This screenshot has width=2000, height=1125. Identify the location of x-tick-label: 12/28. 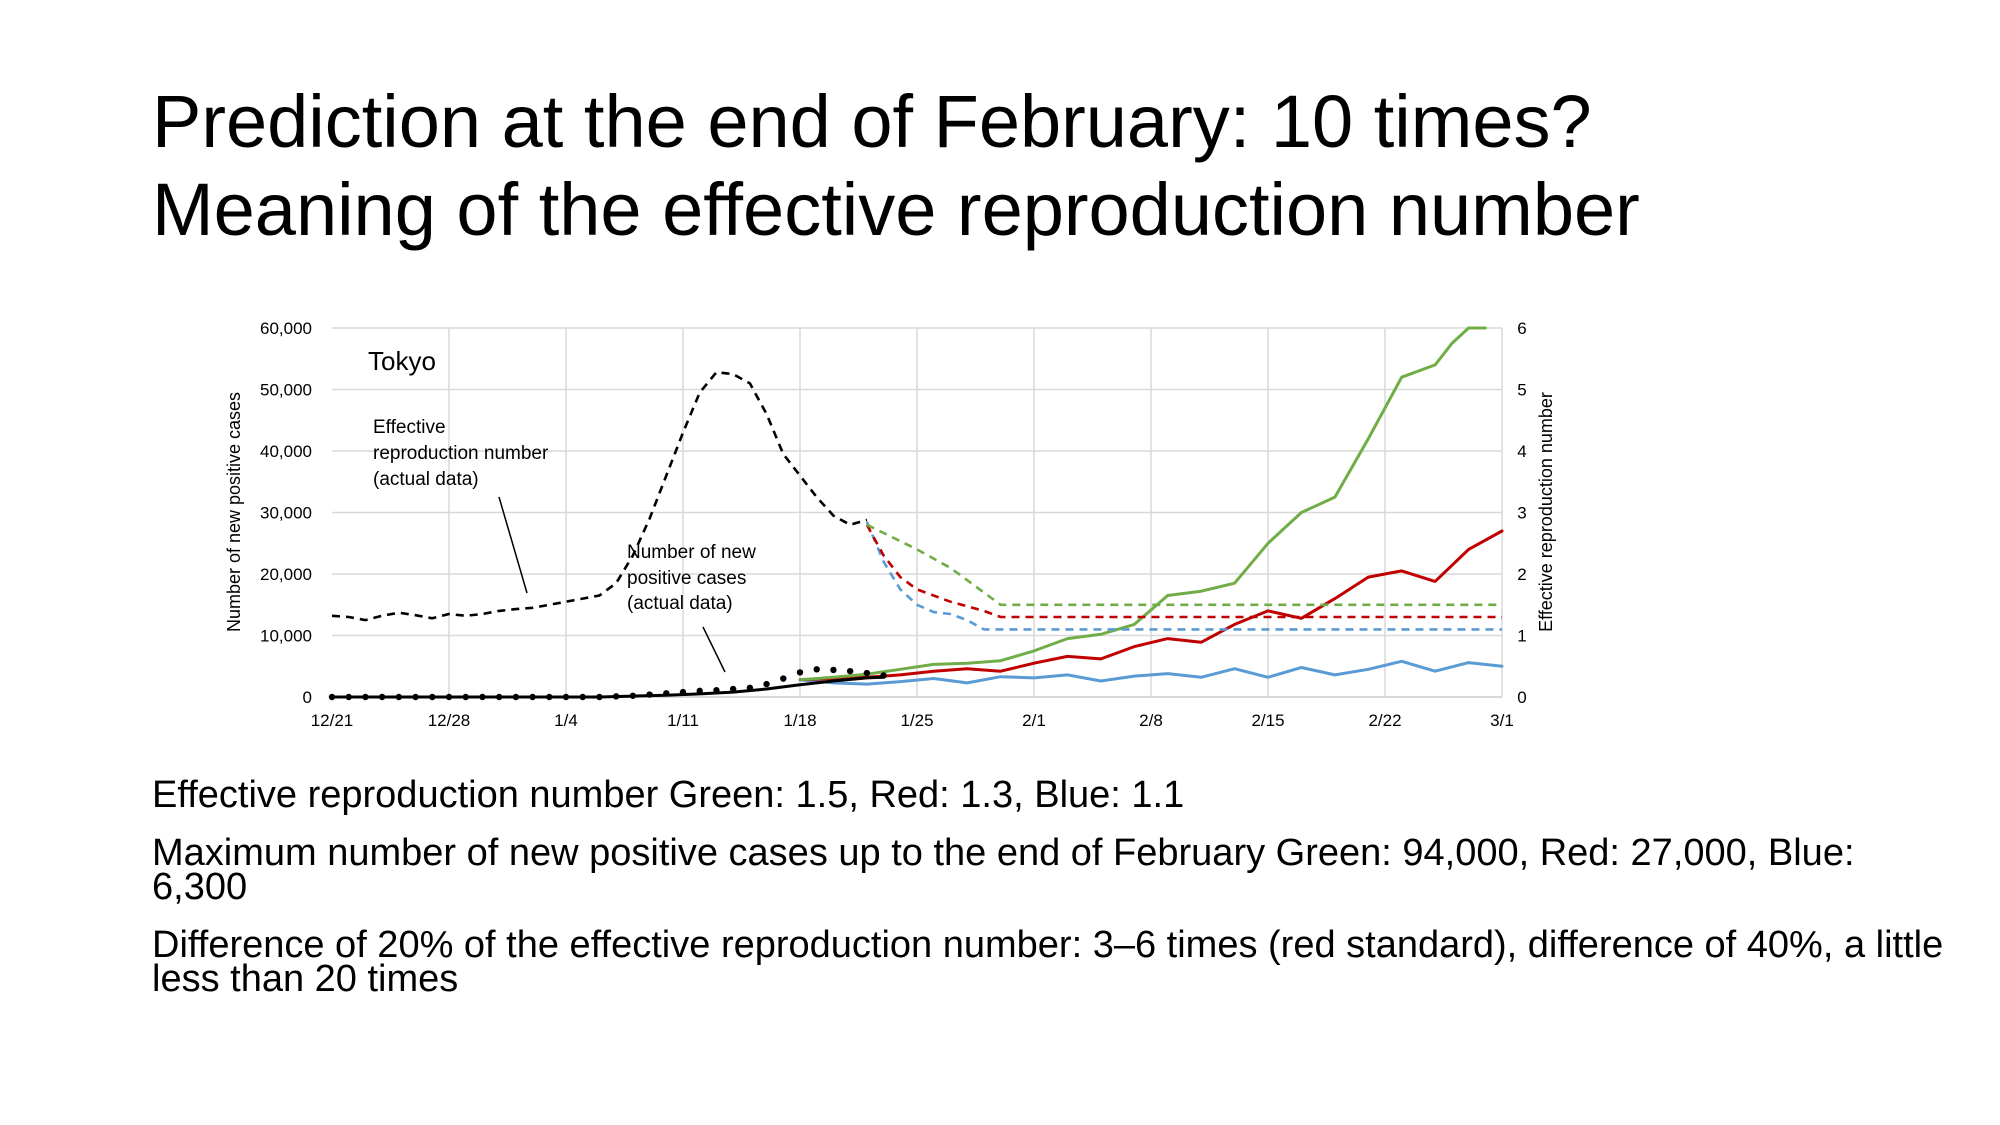
(449, 720).